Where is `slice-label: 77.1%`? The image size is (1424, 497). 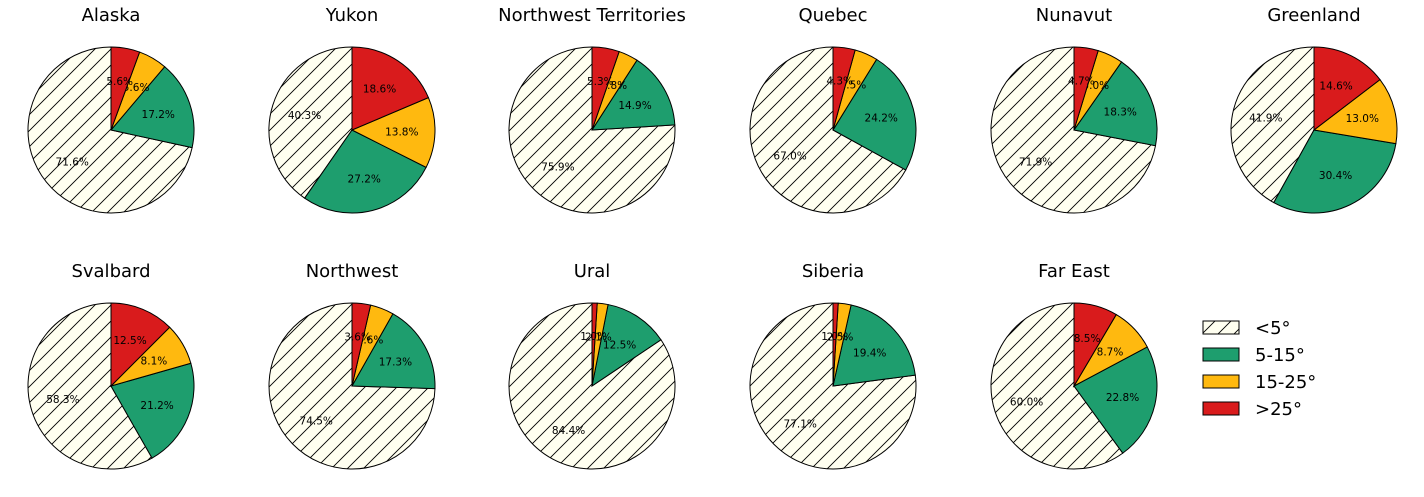 slice-label: 77.1% is located at coordinates (800, 425).